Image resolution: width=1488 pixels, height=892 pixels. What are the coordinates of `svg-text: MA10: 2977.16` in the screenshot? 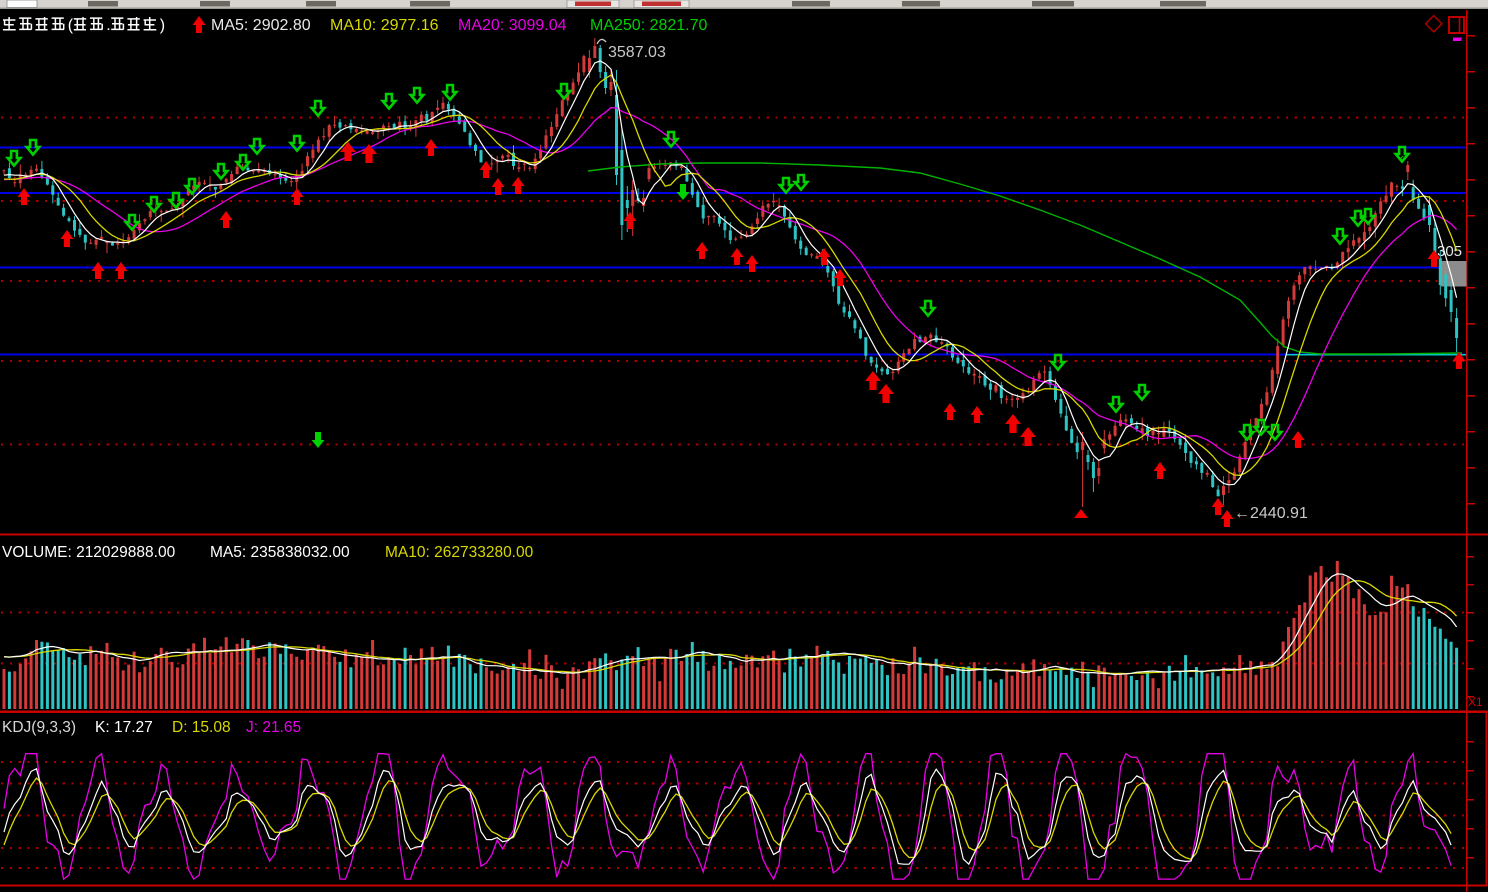 It's located at (384, 25).